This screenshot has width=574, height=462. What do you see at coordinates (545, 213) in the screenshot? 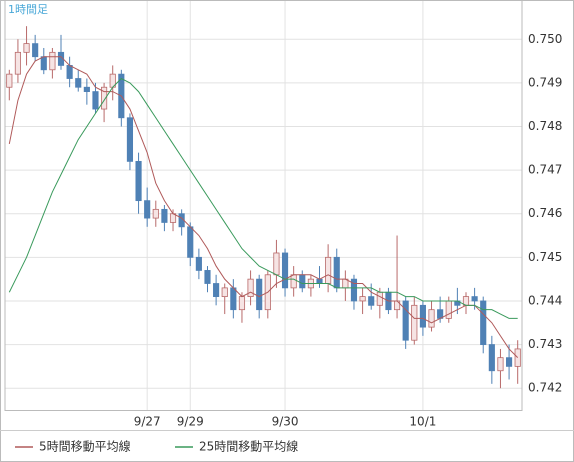
I see `y-tick-label: 0.746` at bounding box center [545, 213].